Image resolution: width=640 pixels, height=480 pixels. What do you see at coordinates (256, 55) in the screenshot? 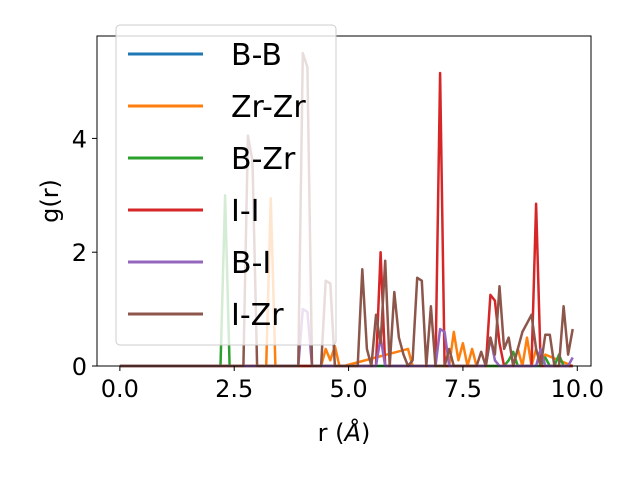
I see `legend-label: B-B` at bounding box center [256, 55].